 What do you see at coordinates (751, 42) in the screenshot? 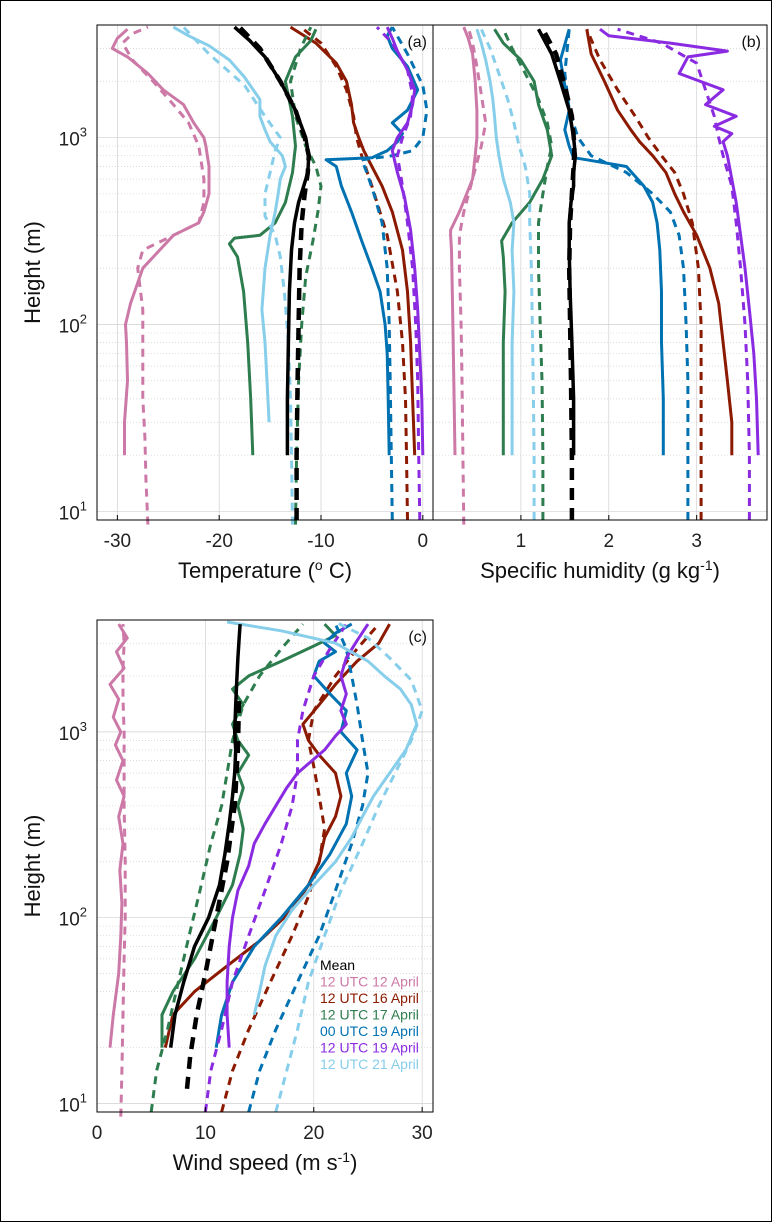
I see `panel-label: (b)` at bounding box center [751, 42].